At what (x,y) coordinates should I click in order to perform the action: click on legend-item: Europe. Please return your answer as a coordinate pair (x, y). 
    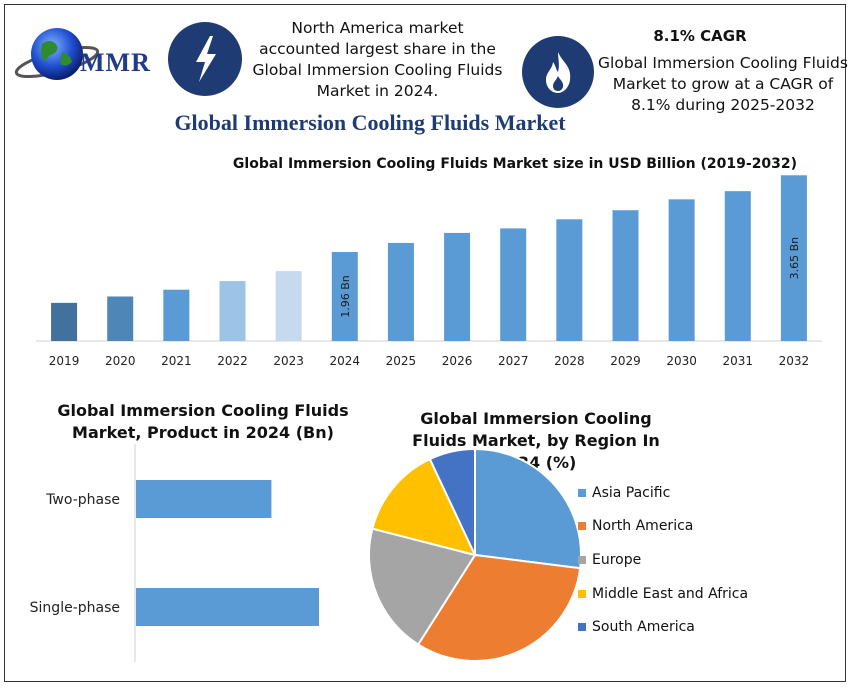
    Looking at the image, I should click on (663, 560).